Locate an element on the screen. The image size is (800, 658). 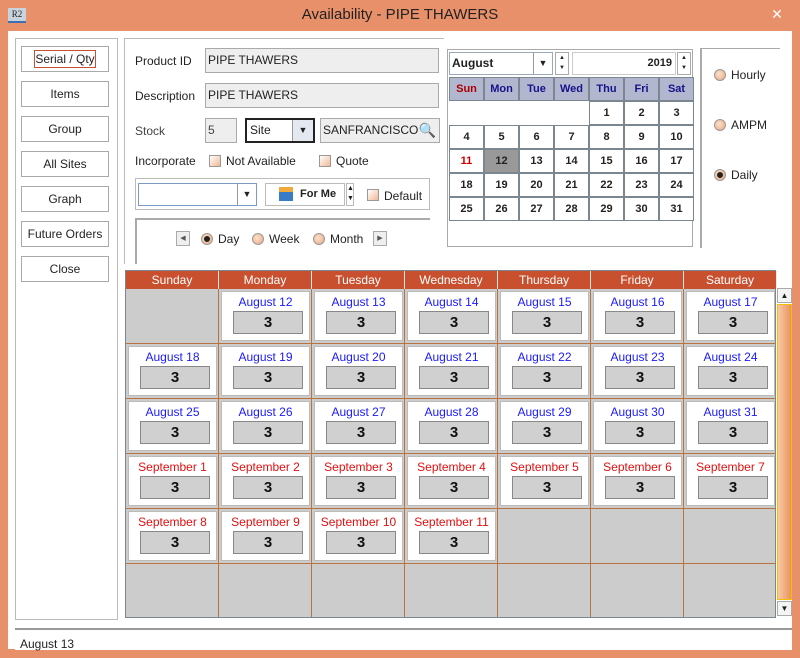
serial-qty-button: Serial / Qty is located at coordinates (65, 59).